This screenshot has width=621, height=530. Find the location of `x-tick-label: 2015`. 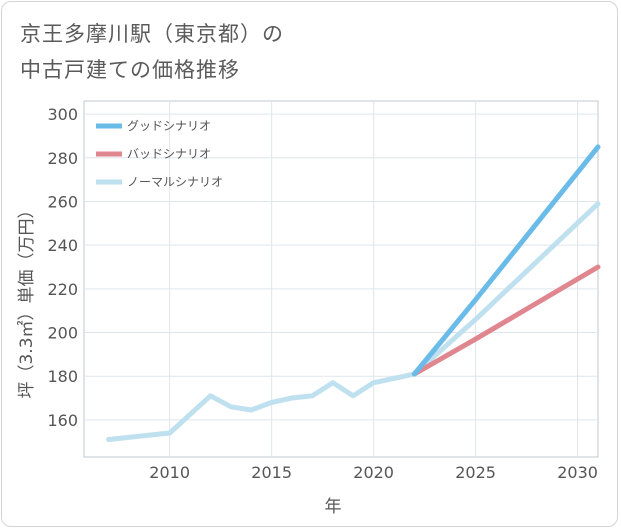

x-tick-label: 2015 is located at coordinates (271, 472).